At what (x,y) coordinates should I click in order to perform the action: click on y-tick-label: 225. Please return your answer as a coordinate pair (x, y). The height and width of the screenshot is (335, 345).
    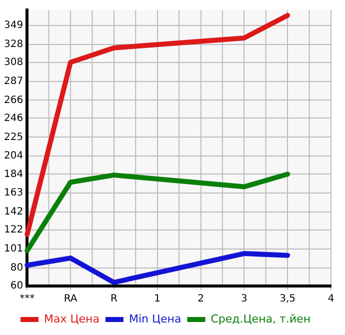
    Looking at the image, I should click on (14, 137).